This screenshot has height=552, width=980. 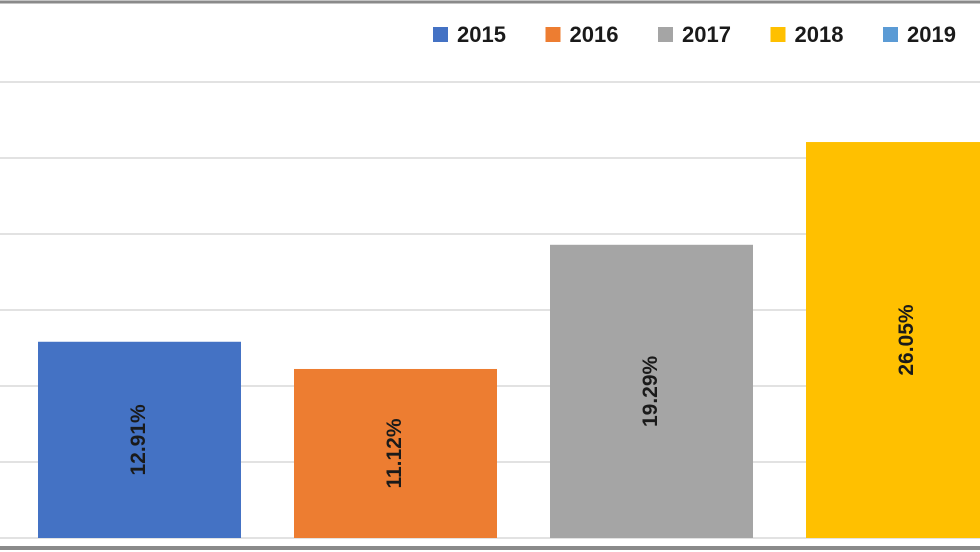 I want to click on value-label: 12.91%, so click(x=138, y=440).